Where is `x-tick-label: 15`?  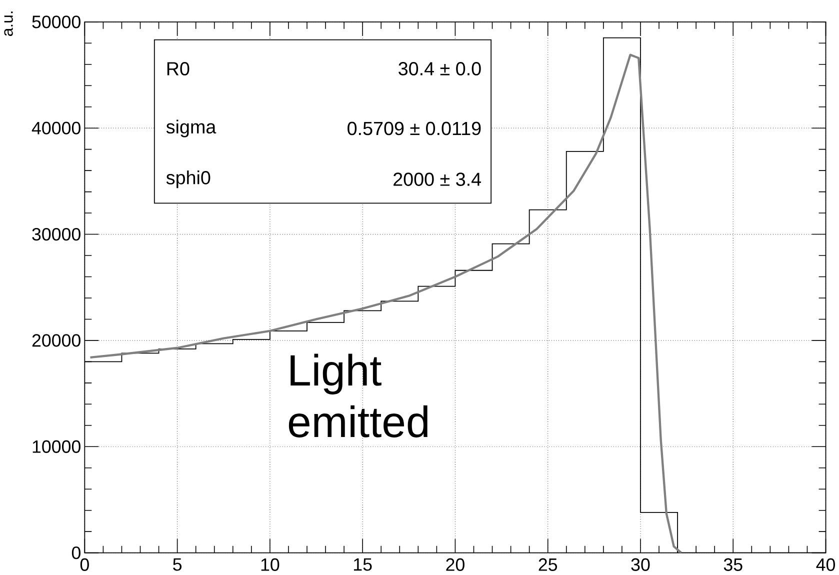
x-tick-label: 15 is located at coordinates (363, 564).